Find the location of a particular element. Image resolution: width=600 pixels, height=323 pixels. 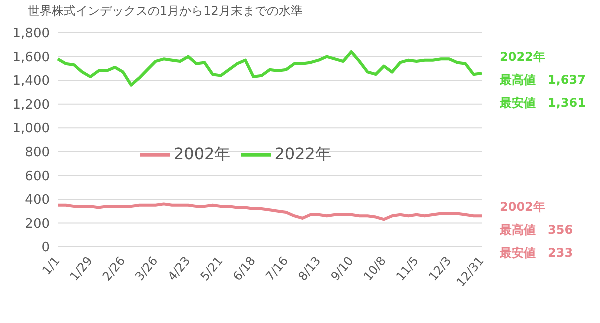

y-tick-label: 1,000 is located at coordinates (31, 129).